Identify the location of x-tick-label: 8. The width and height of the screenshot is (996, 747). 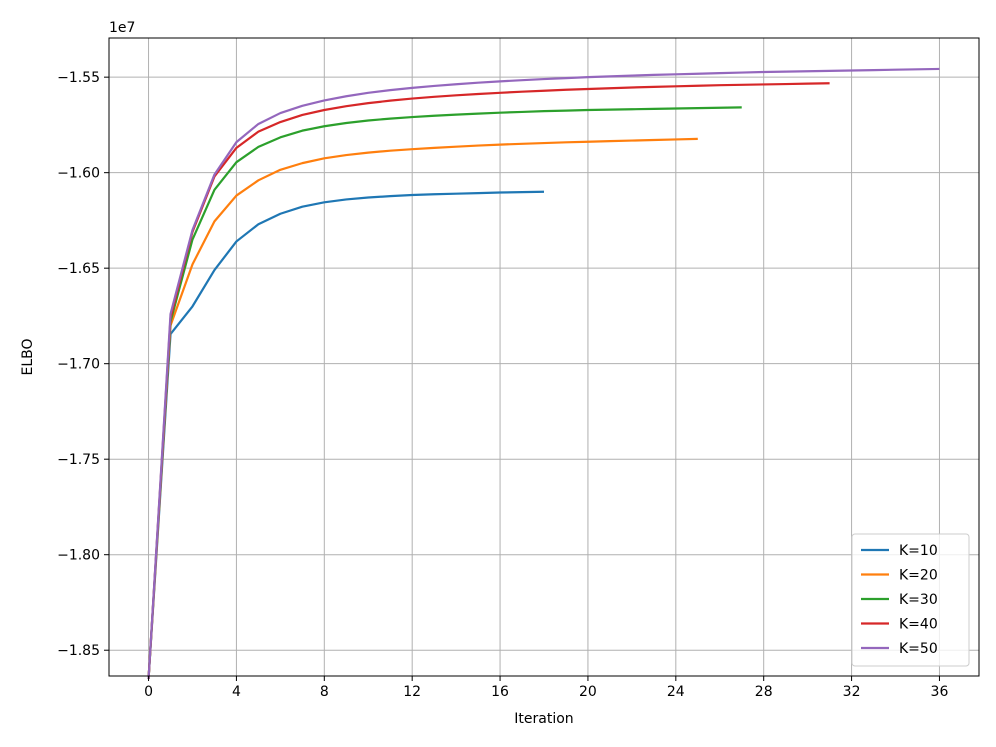
(324, 692).